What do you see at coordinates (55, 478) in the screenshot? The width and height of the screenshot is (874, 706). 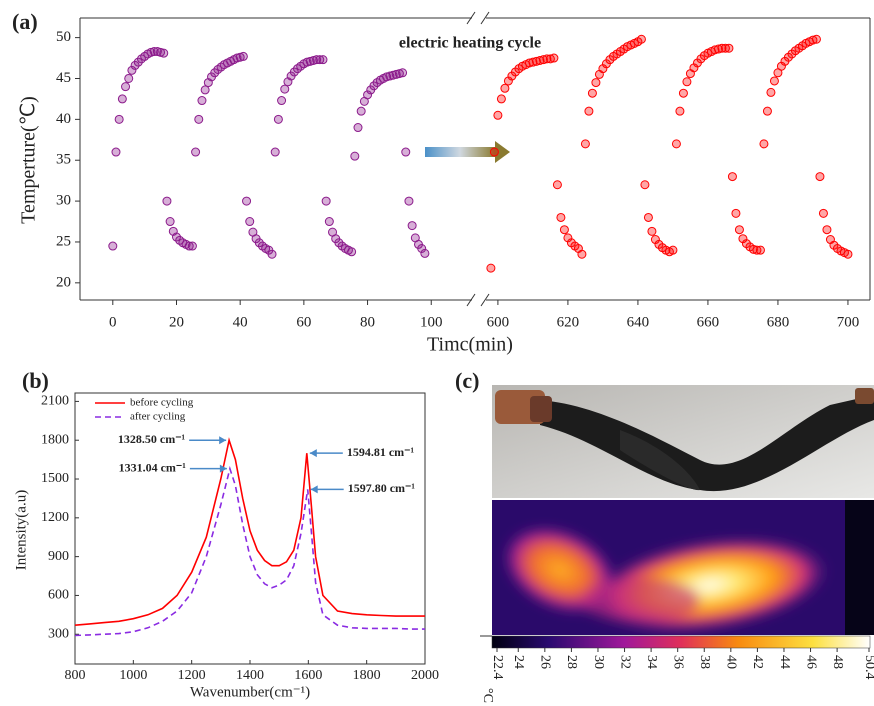 I see `y-tick-label: 1500` at bounding box center [55, 478].